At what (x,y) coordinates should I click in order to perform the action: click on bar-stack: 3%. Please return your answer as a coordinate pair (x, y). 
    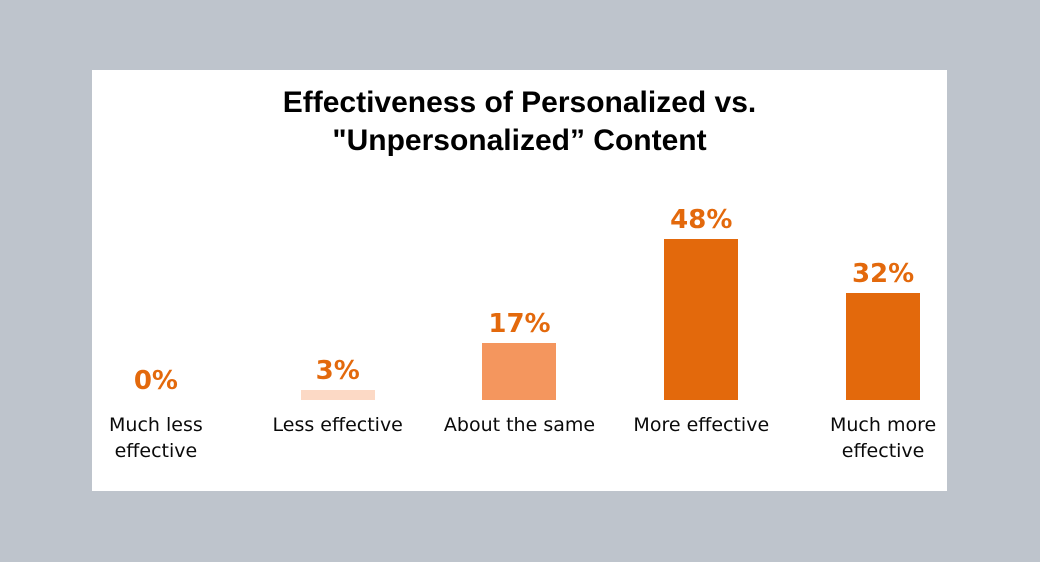
    Looking at the image, I should click on (337, 235).